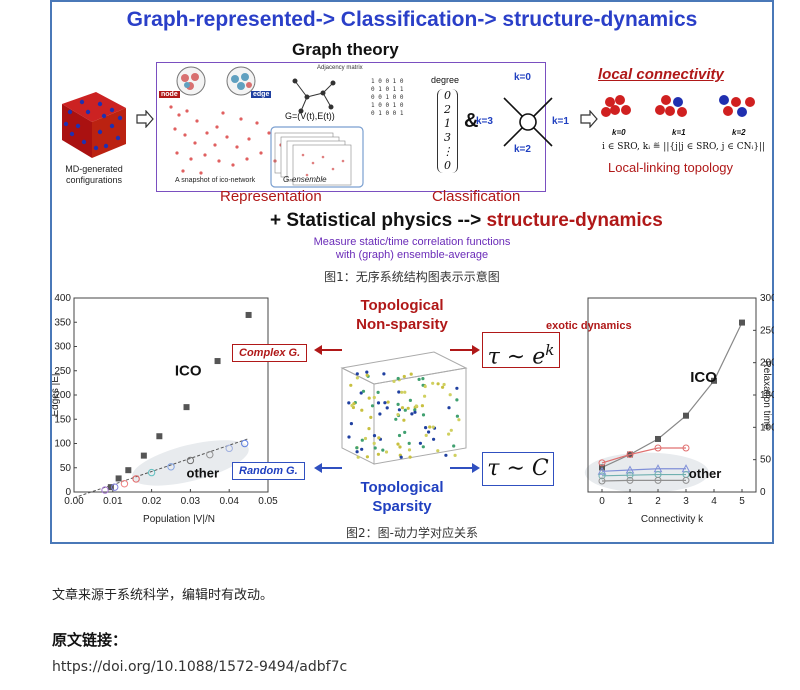  I want to click on g-ensemble-label: G-ensemble, so click(305, 179).